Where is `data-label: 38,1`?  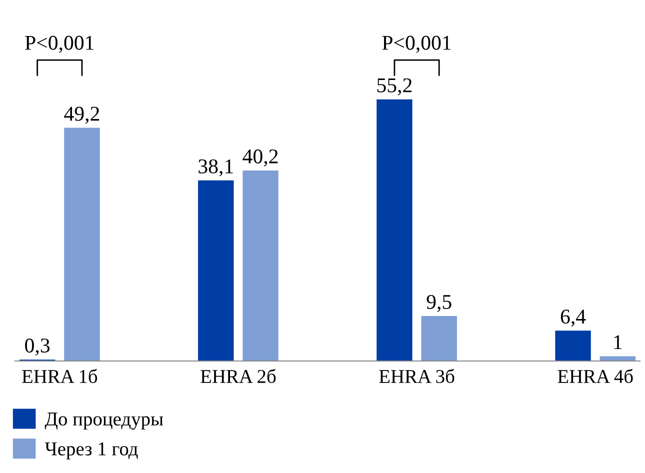 data-label: 38,1 is located at coordinates (215, 167).